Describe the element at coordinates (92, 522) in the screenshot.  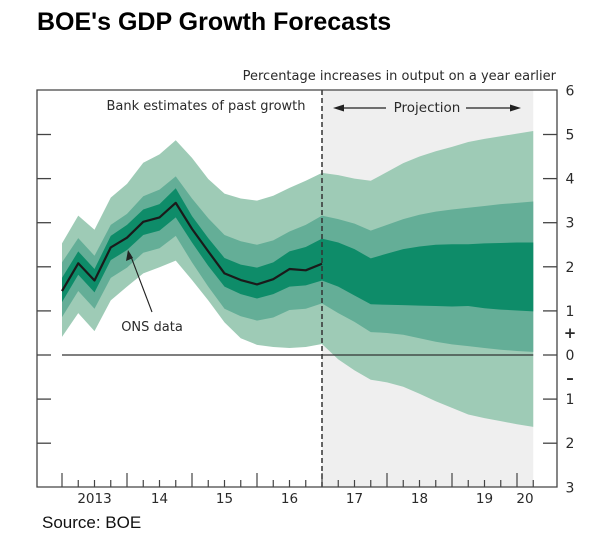
I see `source-note: Source: BOE` at that location.